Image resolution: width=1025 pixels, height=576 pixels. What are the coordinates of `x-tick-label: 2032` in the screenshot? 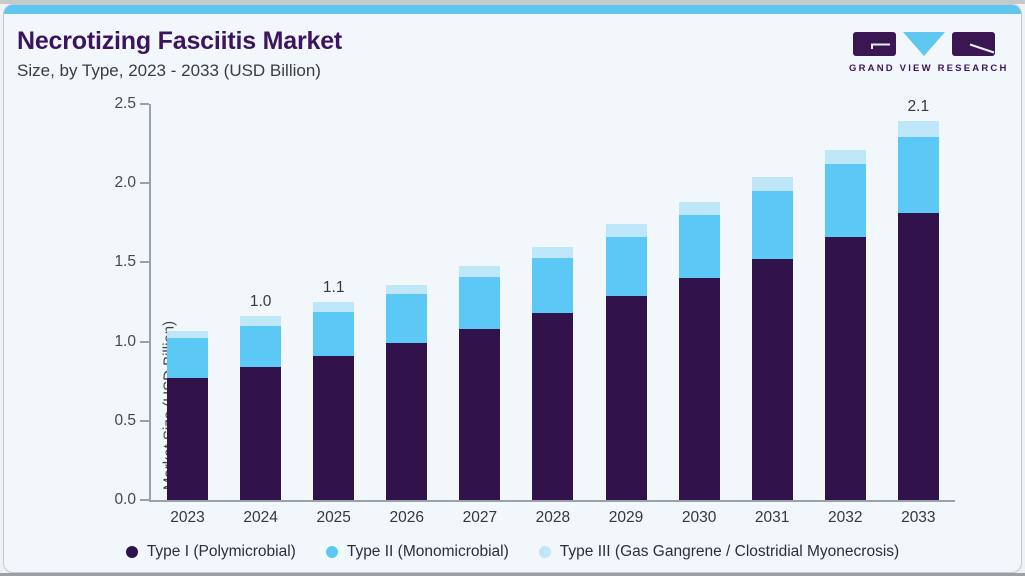 It's located at (845, 517).